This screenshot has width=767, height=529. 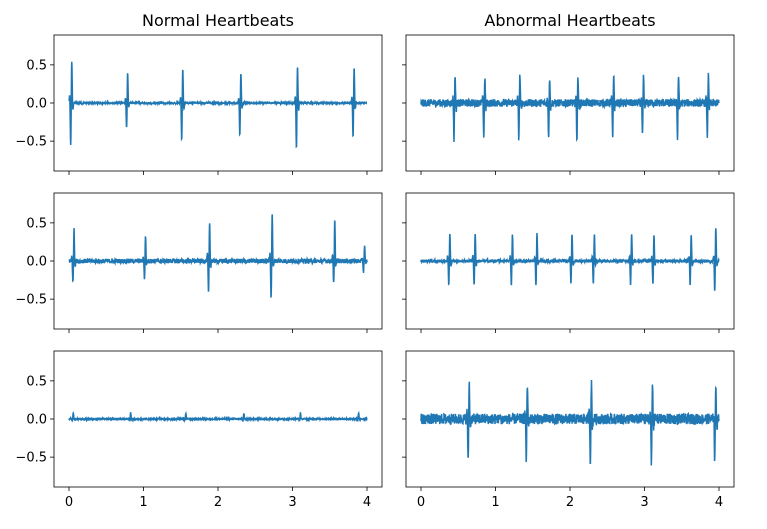 I want to click on panel-1: Normal Heartbeats 0.5 0.0 −0.5, so click(x=199, y=93).